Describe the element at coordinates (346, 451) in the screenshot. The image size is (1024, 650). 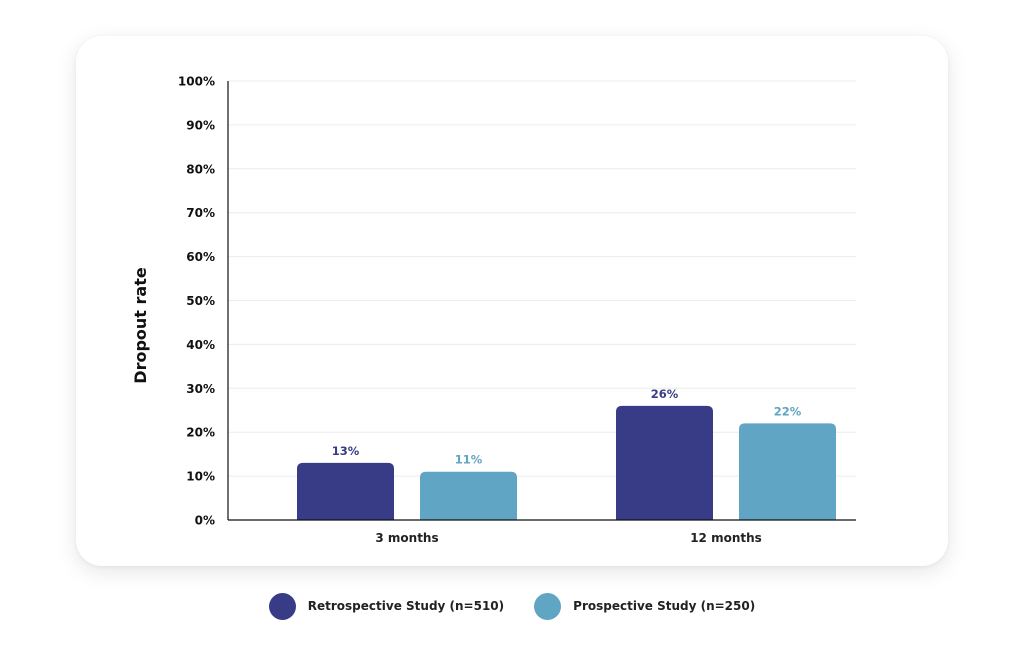
I see `data-label: 13%` at that location.